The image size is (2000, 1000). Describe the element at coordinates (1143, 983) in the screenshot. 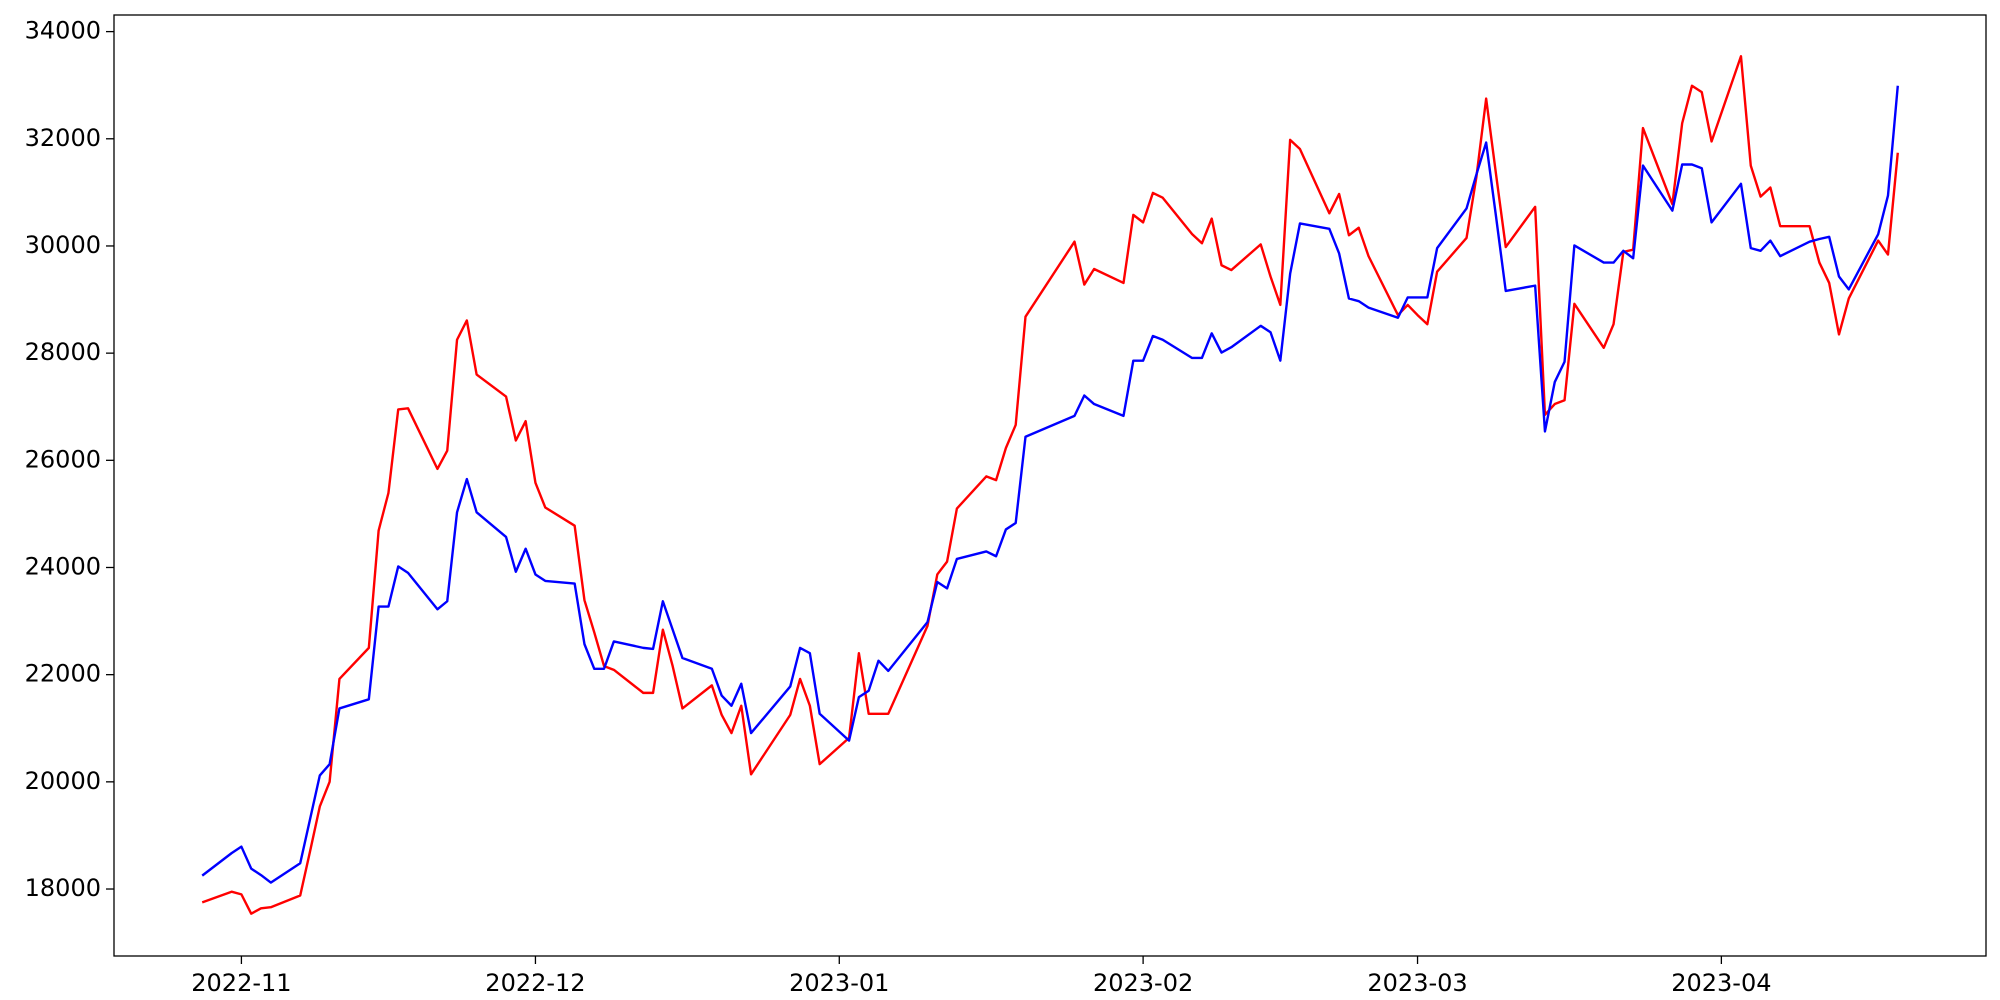

I see `x-tick-label: 2023-02` at that location.